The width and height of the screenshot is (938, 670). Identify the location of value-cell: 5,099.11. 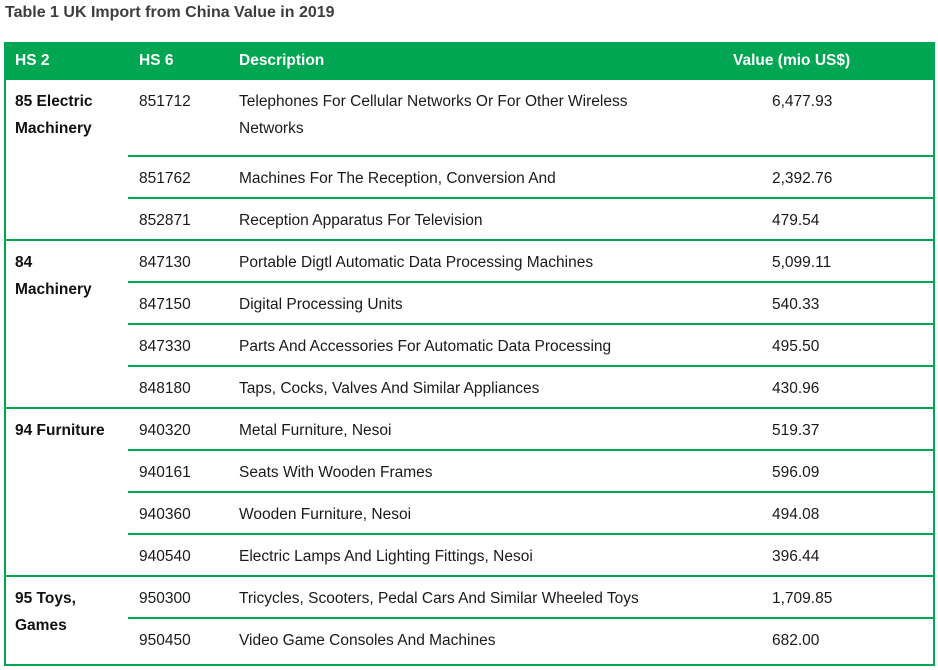
(817, 260).